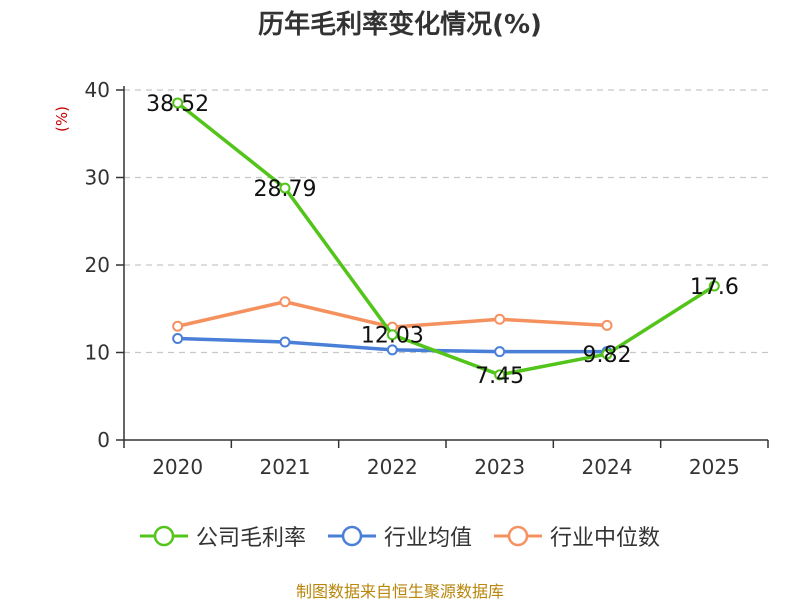 The image size is (800, 602). I want to click on source-note: 制图数据来自恒生聚源数据库, so click(399, 591).